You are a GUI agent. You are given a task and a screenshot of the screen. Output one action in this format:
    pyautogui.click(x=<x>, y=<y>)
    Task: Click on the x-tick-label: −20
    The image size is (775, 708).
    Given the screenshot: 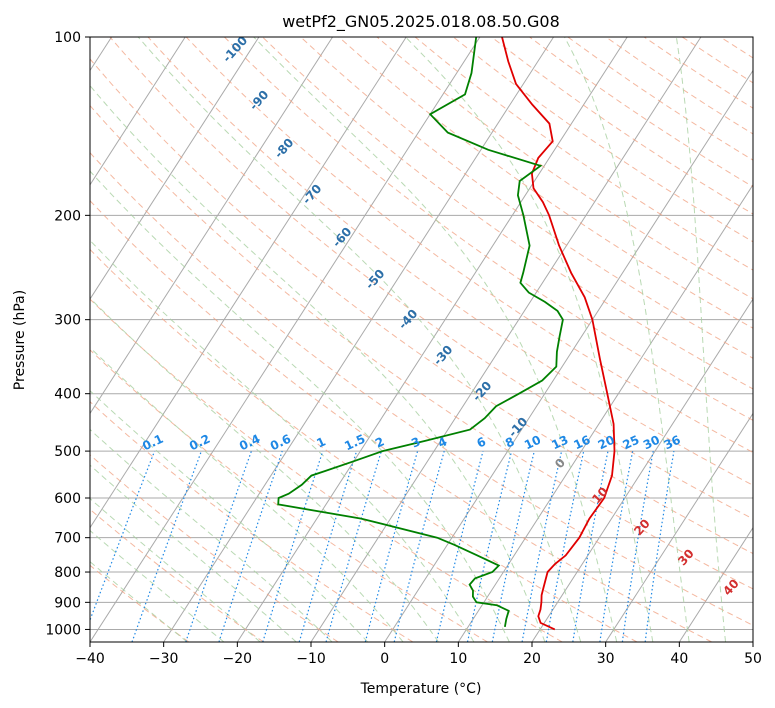 What is the action you would take?
    pyautogui.click(x=238, y=659)
    